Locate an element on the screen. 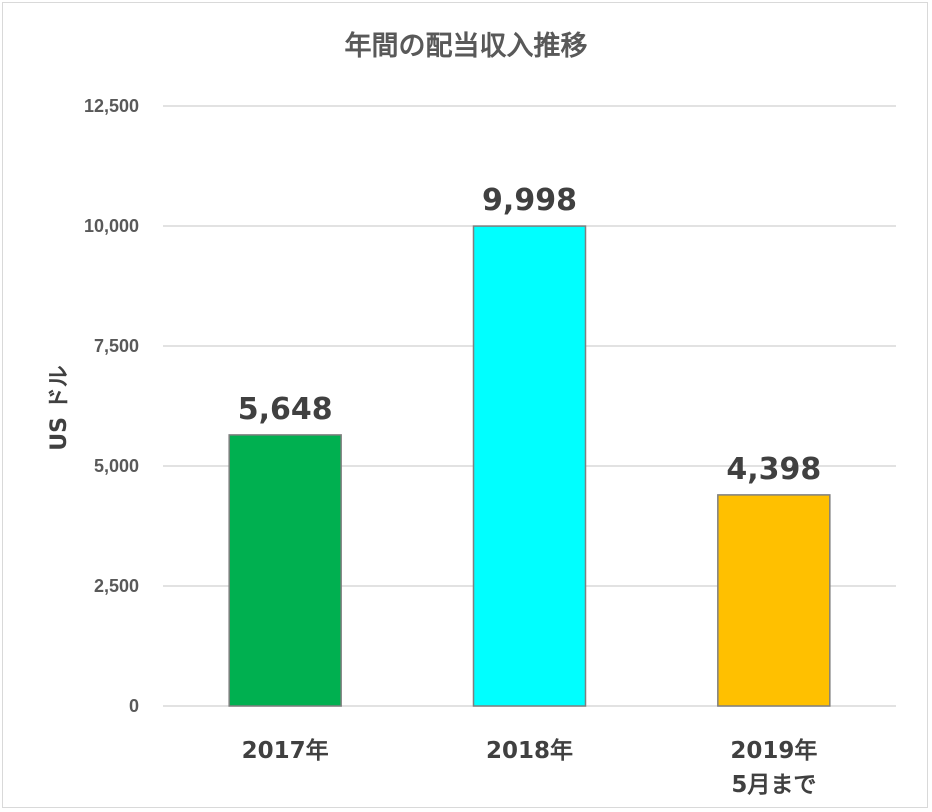 The width and height of the screenshot is (932, 812). y-tick-label: 2,500 is located at coordinates (116, 586).